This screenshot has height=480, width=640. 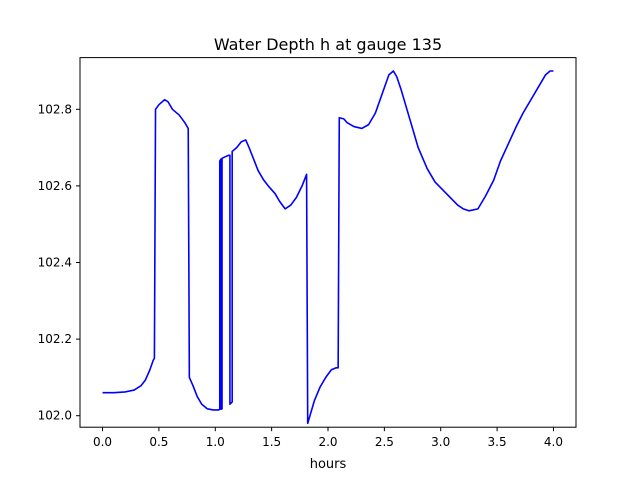 I want to click on x-tick-label: 0.0, so click(x=102, y=442).